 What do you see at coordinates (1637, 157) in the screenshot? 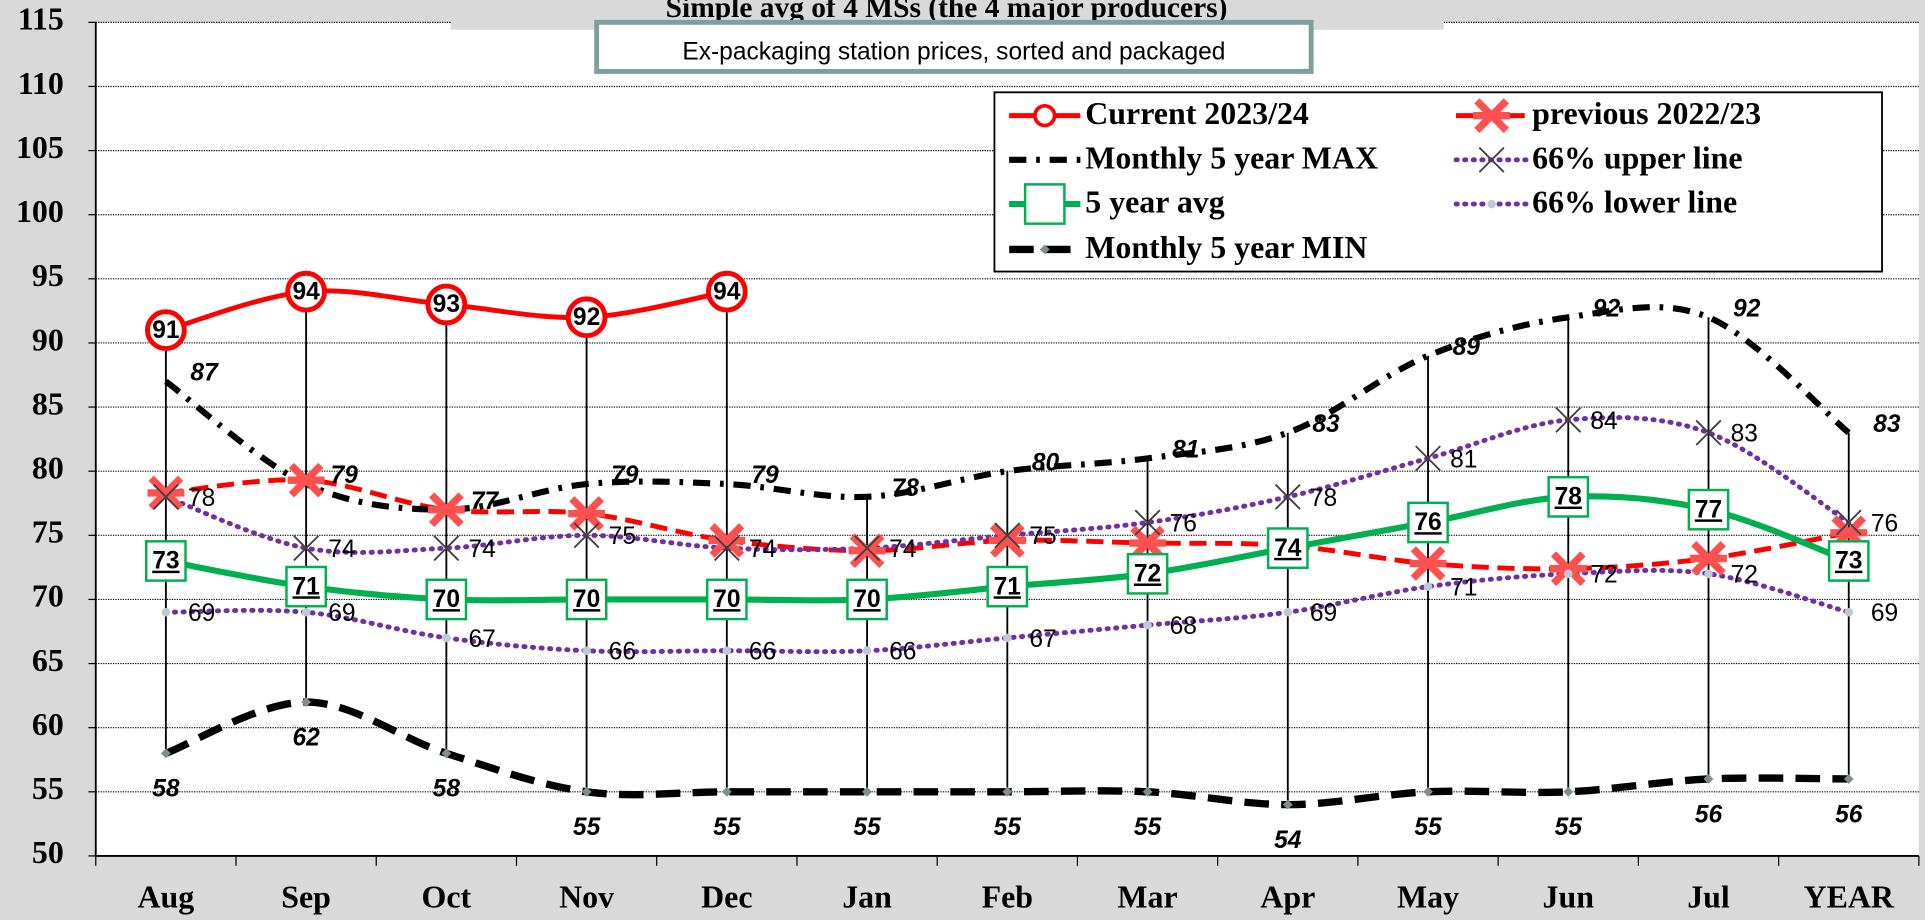
I see `legend-label: 66% upper line` at bounding box center [1637, 157].